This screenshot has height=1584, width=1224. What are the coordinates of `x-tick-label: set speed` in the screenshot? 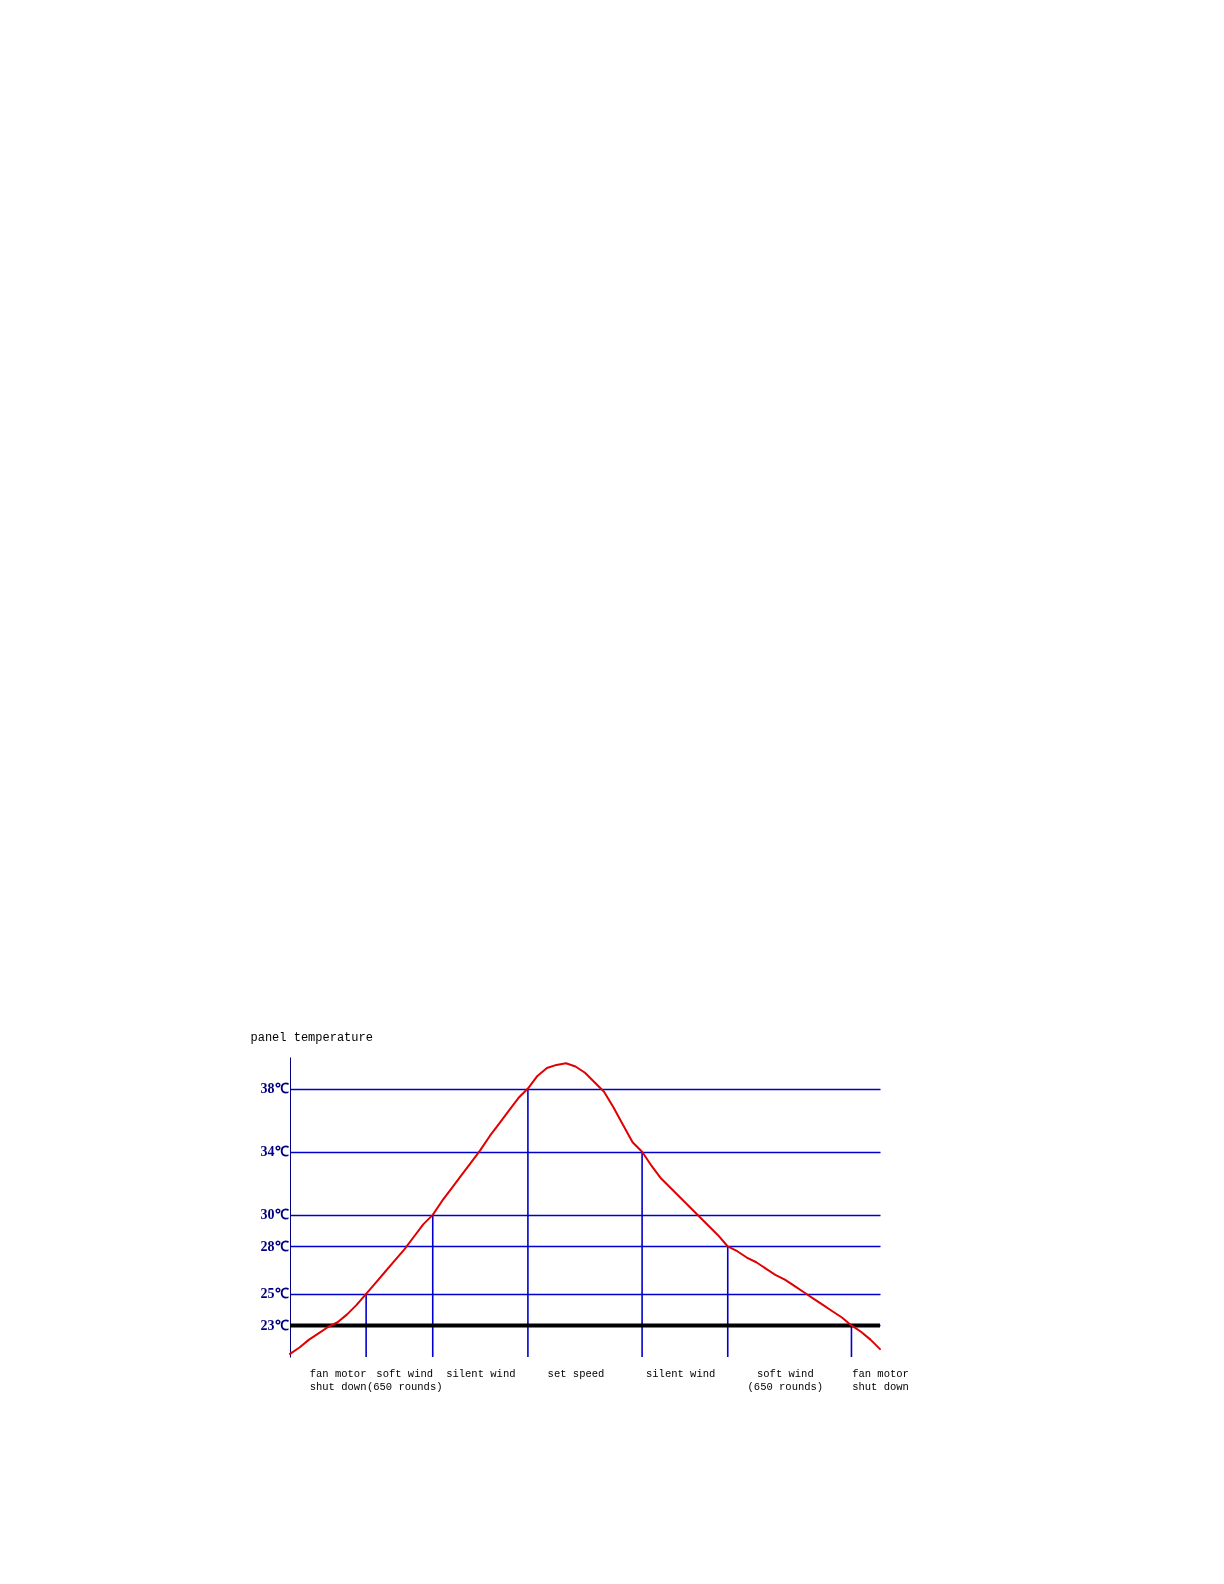 It's located at (576, 1373).